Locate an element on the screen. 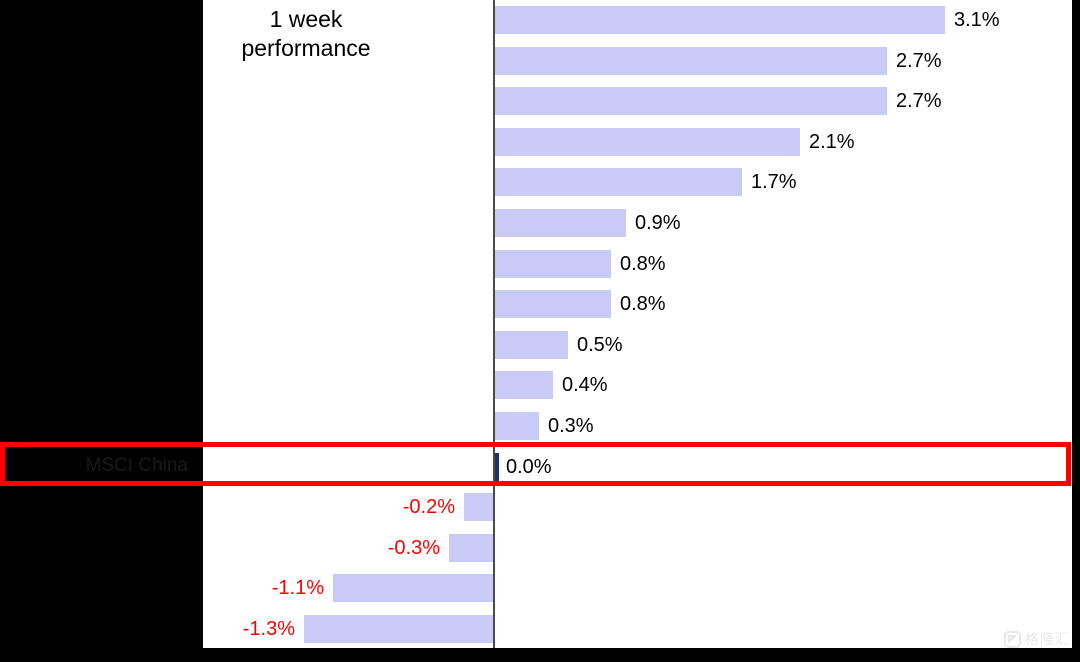 Image resolution: width=1080 pixels, height=662 pixels. watermark-text: 格隆汇 is located at coordinates (1047, 639).